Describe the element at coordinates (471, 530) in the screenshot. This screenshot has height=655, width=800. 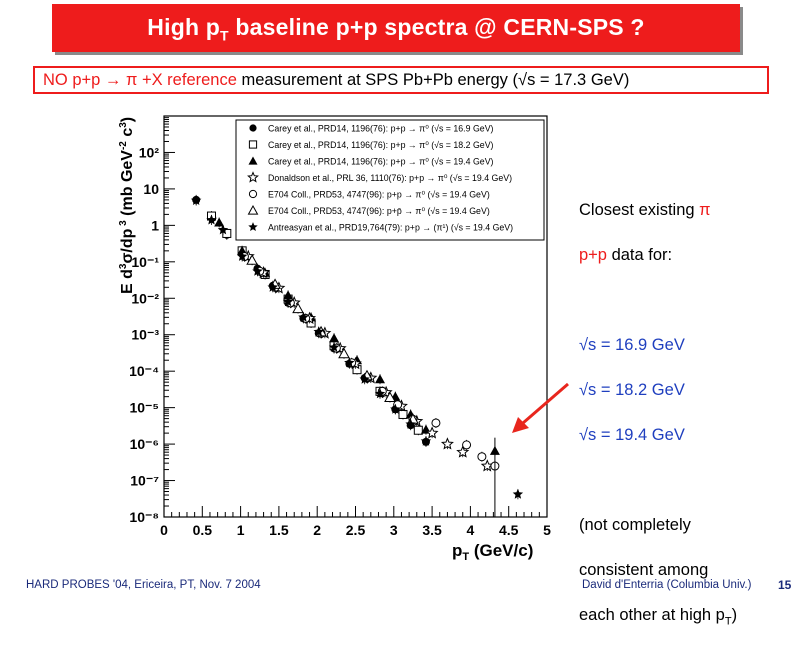
I see `x-tick-label: 4` at that location.